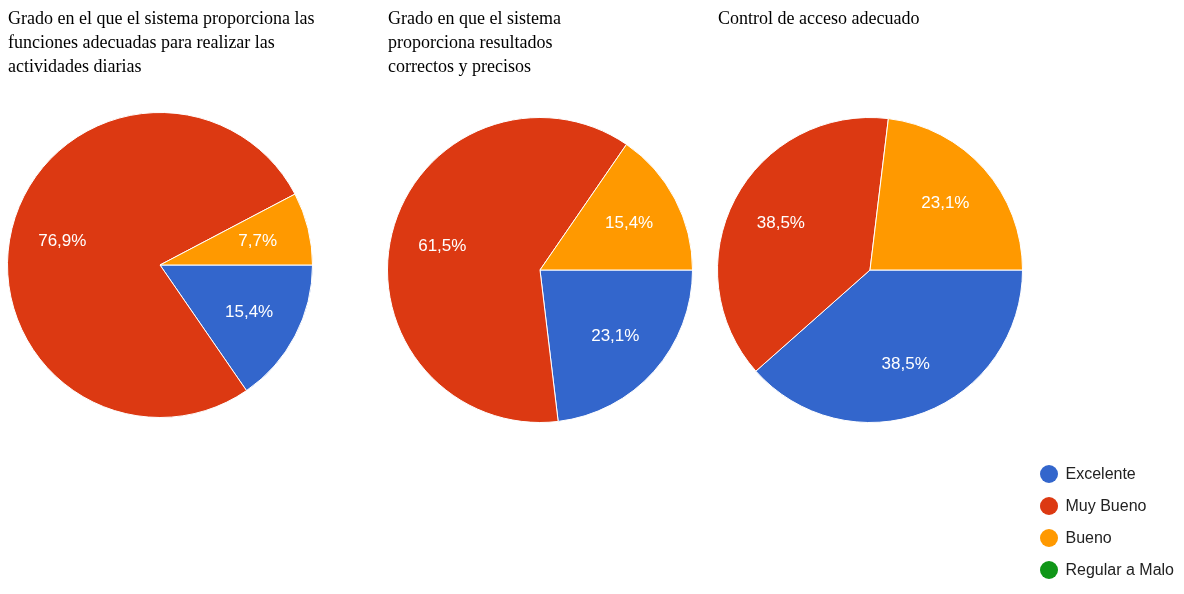 This screenshot has width=1184, height=594. Describe the element at coordinates (258, 240) in the screenshot. I see `data-label: 7,7%` at that location.